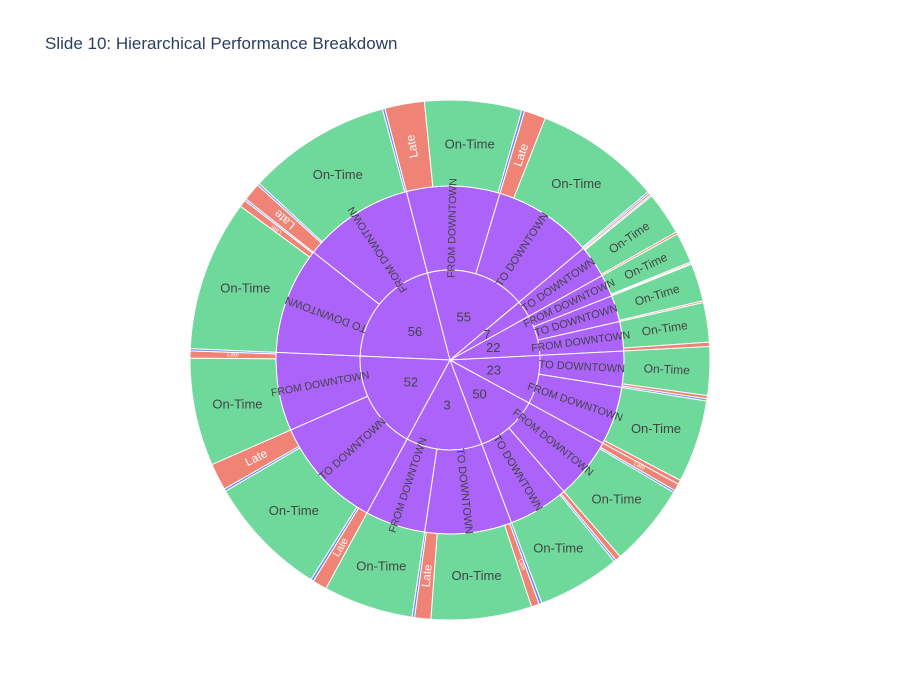 This screenshot has height=700, width=900. I want to click on status-segment-52-7-to-downtown0-on-time2-label: On-Time, so click(294, 510).